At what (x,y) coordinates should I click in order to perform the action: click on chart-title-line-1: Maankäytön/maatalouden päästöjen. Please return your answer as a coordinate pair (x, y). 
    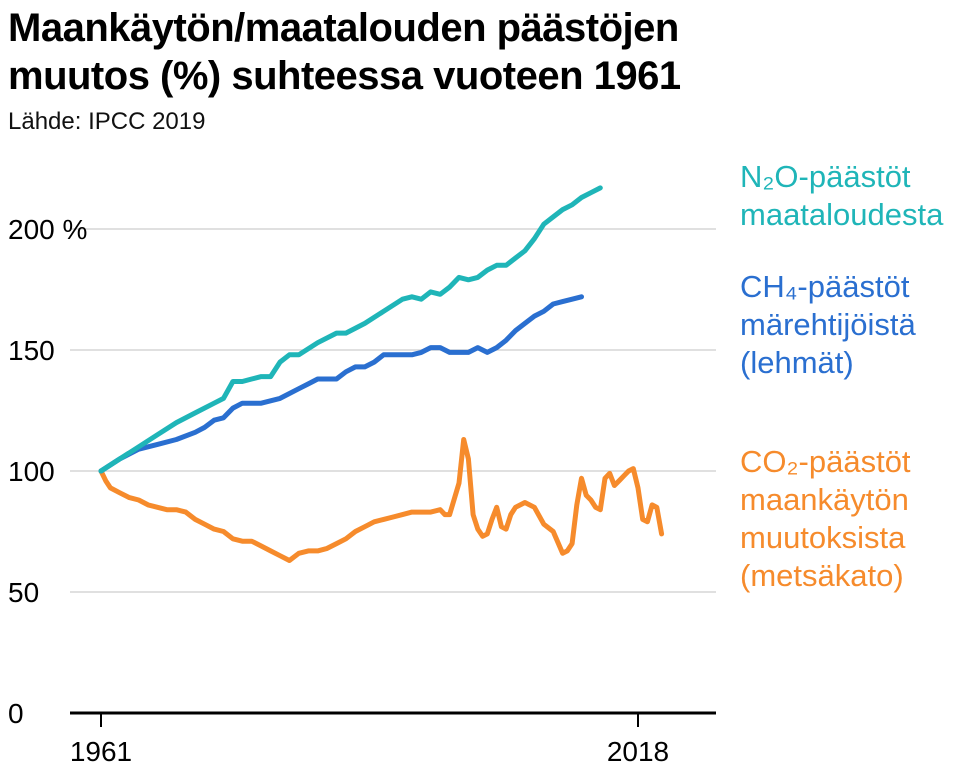
    Looking at the image, I should click on (343, 28).